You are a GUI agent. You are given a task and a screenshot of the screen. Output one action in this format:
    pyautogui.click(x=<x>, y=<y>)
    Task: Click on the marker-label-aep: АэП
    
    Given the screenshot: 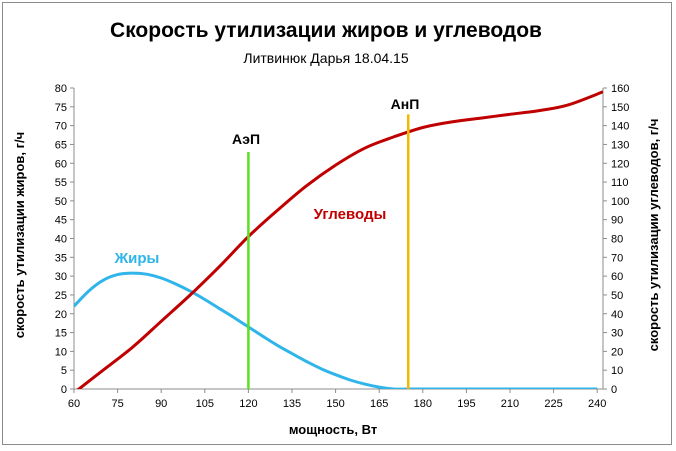 What is the action you would take?
    pyautogui.click(x=246, y=139)
    